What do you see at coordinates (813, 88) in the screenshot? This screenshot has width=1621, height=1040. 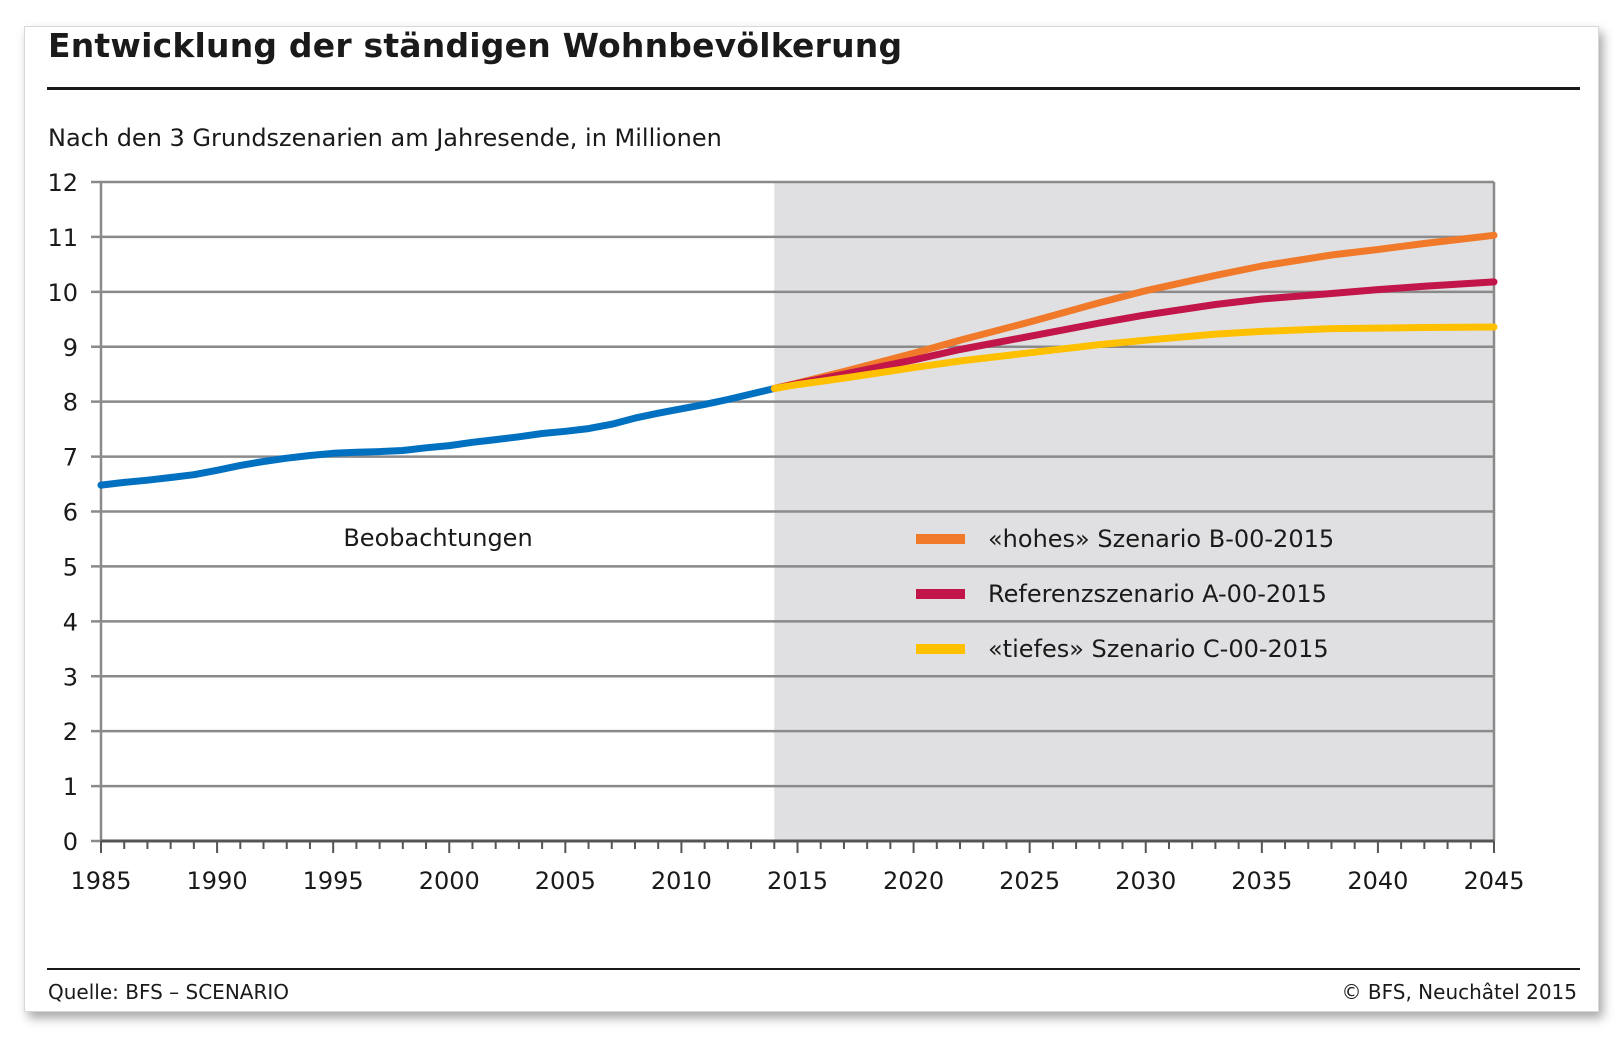 I see `title-divider` at bounding box center [813, 88].